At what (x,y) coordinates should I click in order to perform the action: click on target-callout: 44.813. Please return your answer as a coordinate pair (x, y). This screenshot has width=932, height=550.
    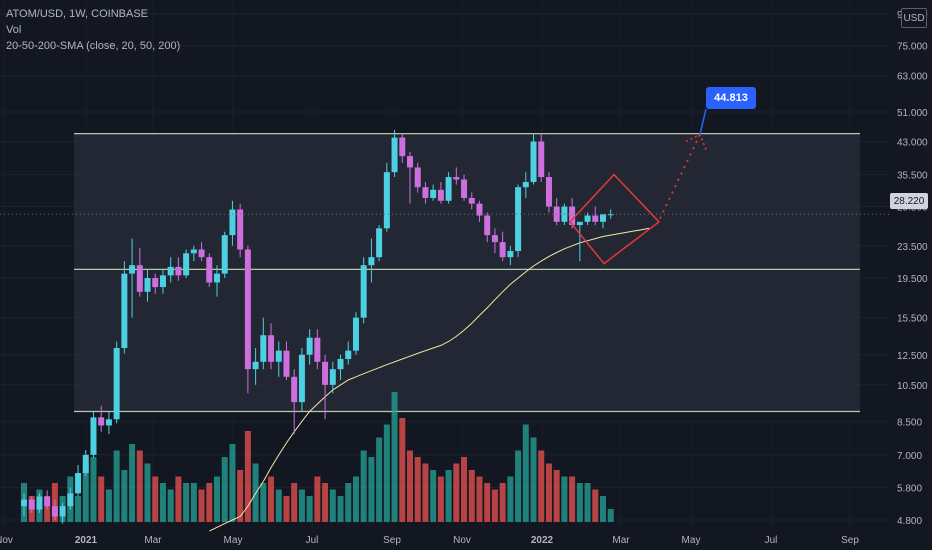
    Looking at the image, I should click on (731, 98).